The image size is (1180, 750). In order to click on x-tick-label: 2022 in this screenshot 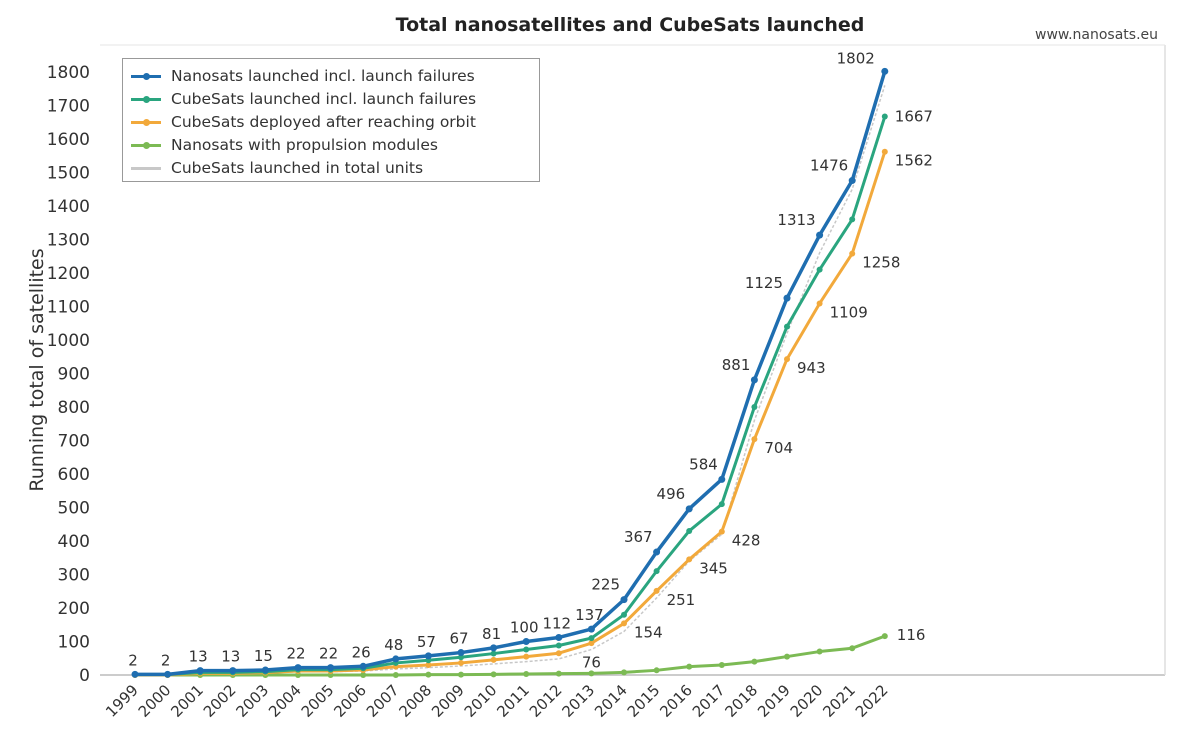, I will do `click(872, 701)`.